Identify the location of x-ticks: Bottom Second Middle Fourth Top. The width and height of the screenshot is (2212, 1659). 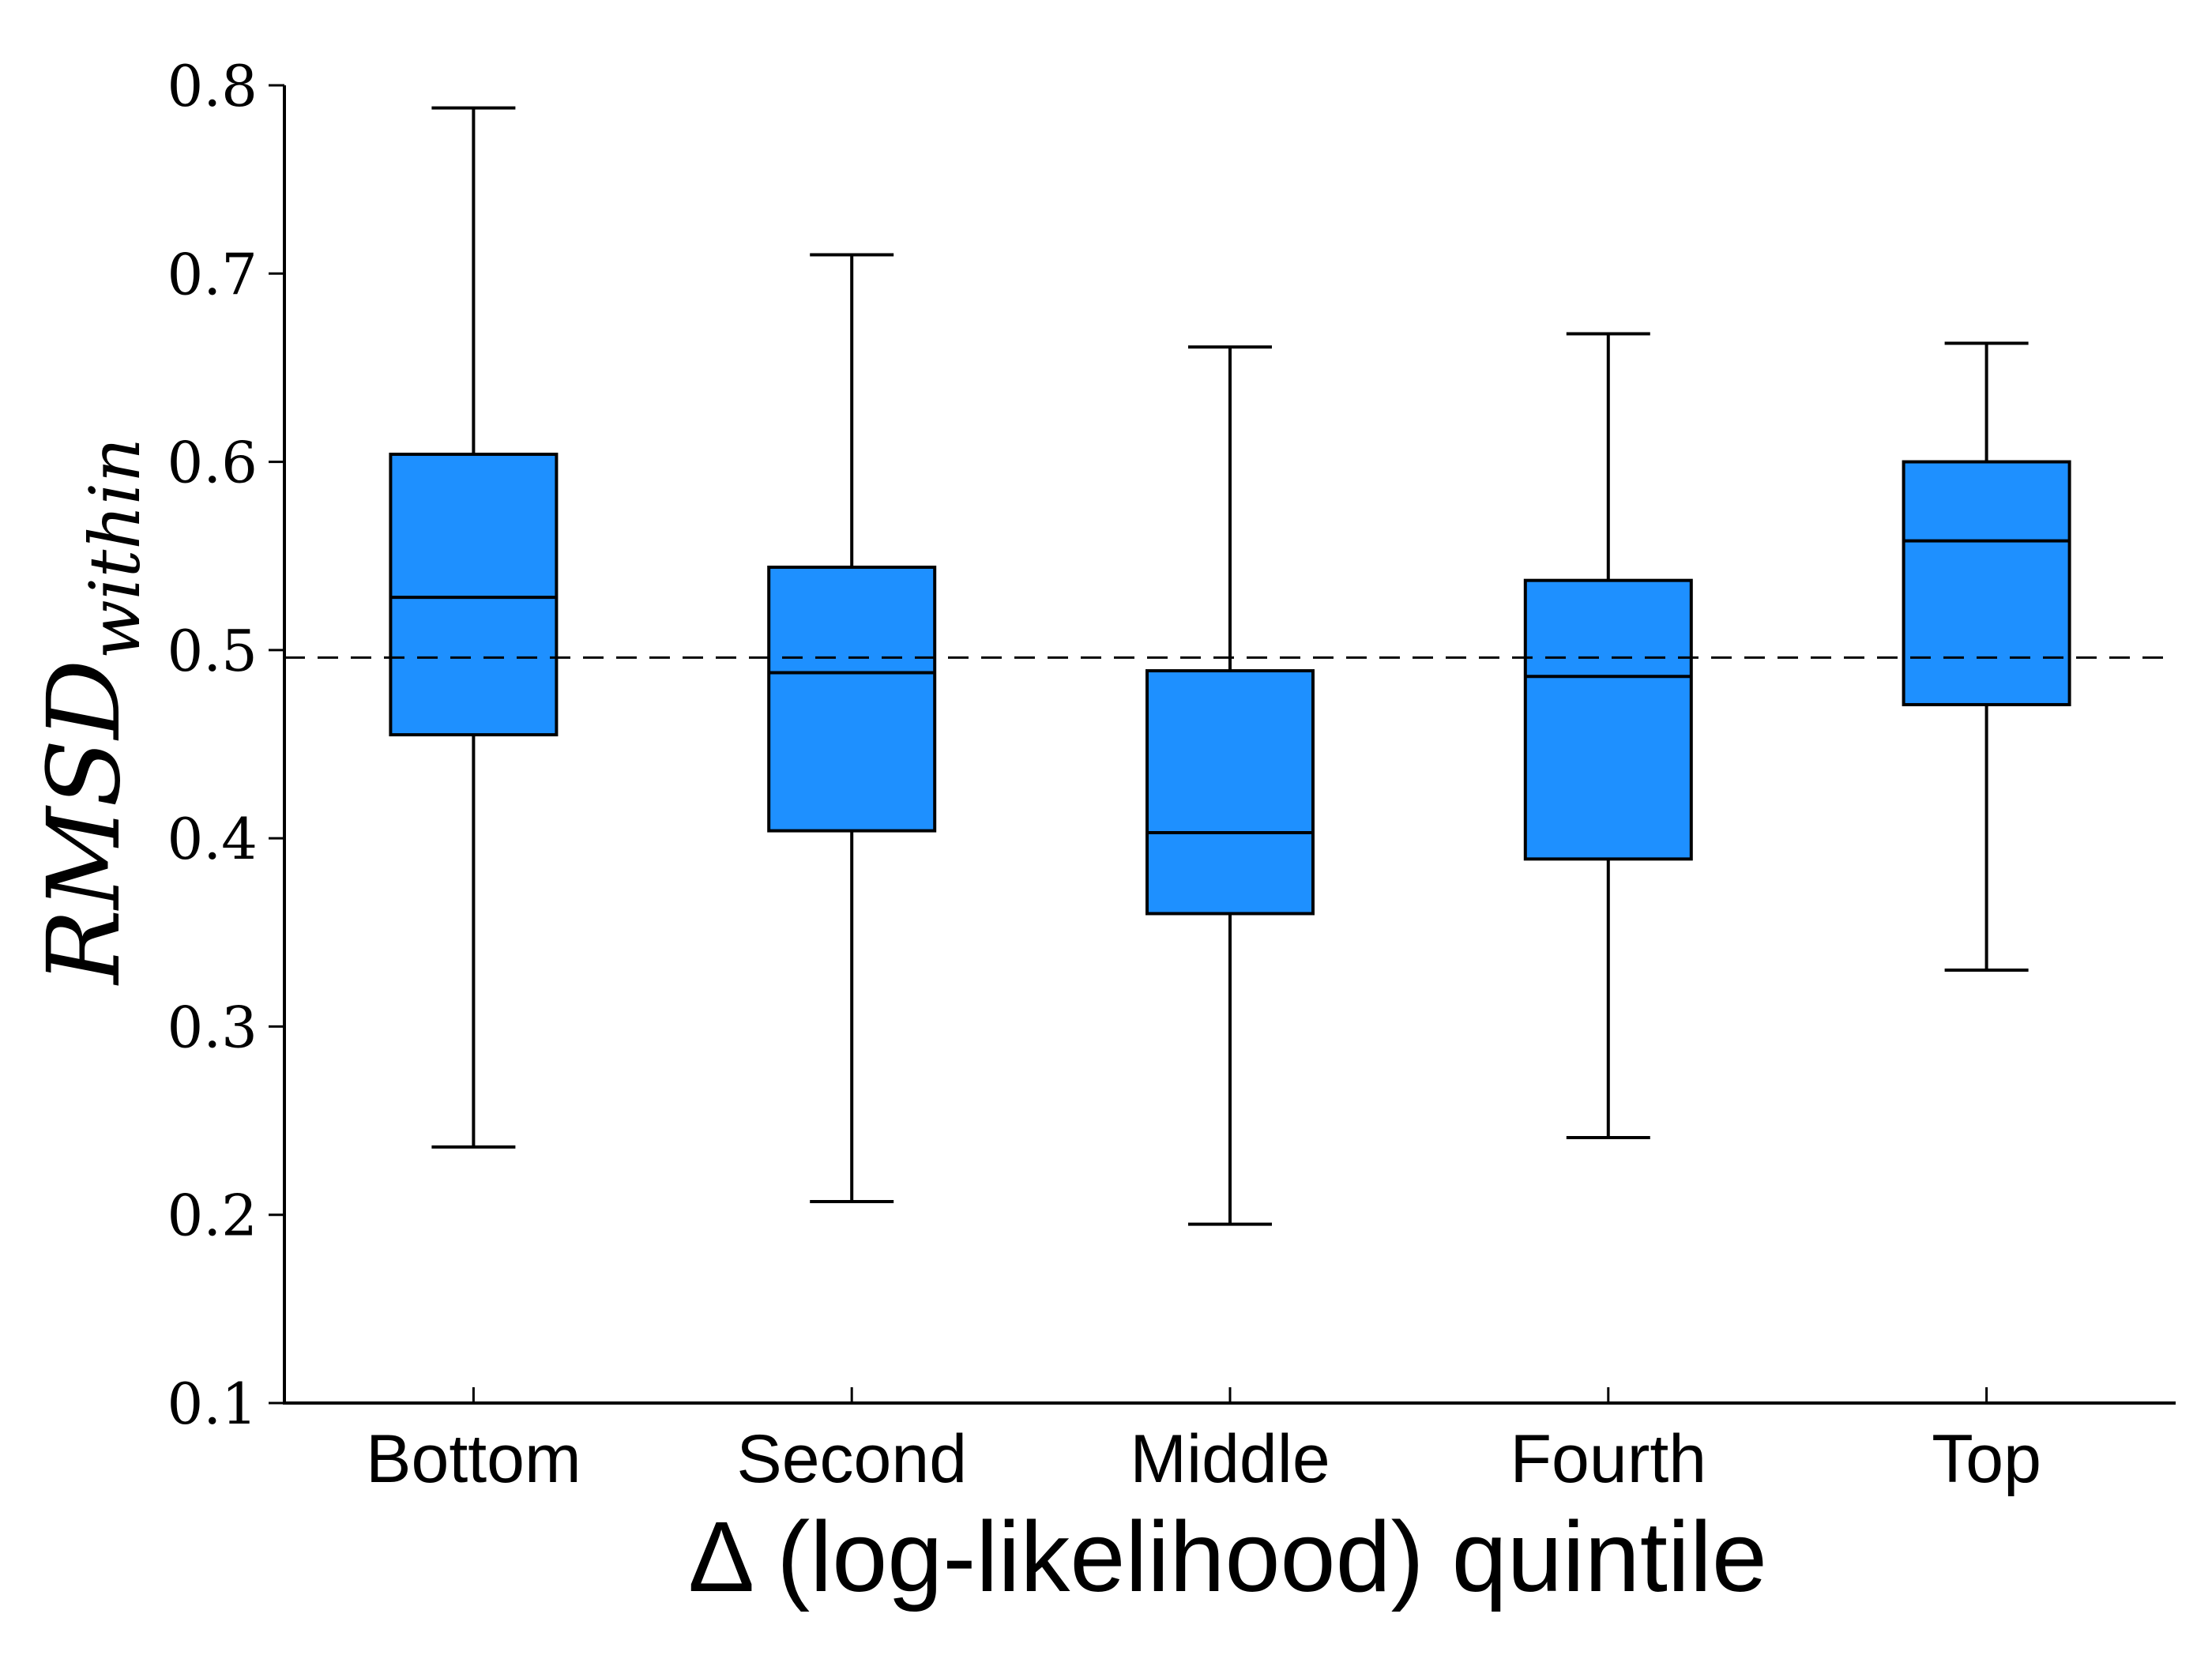
(1204, 1442).